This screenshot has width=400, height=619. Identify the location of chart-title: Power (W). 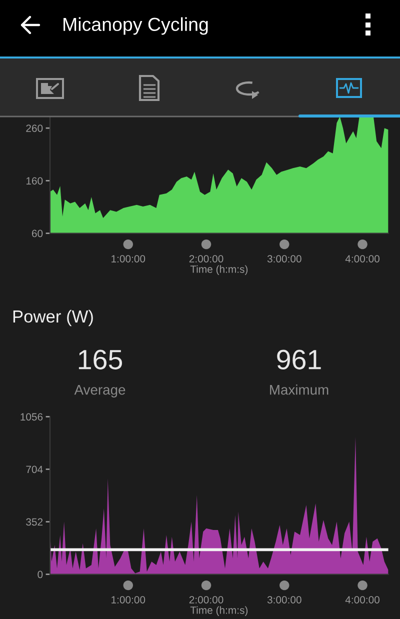
(53, 318).